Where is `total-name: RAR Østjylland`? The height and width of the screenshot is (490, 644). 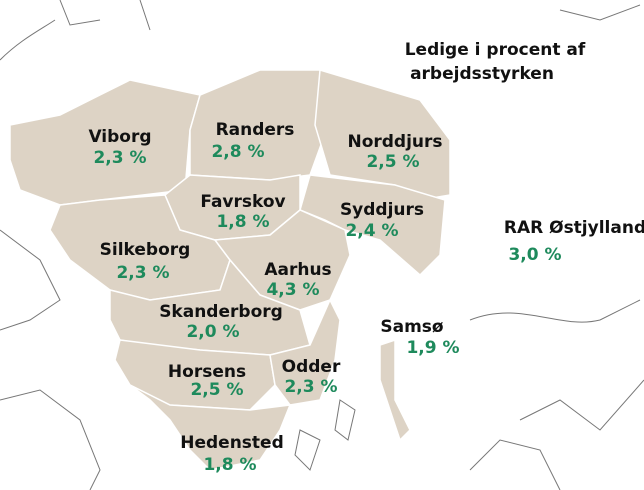
total-name: RAR Østjylland is located at coordinates (574, 228).